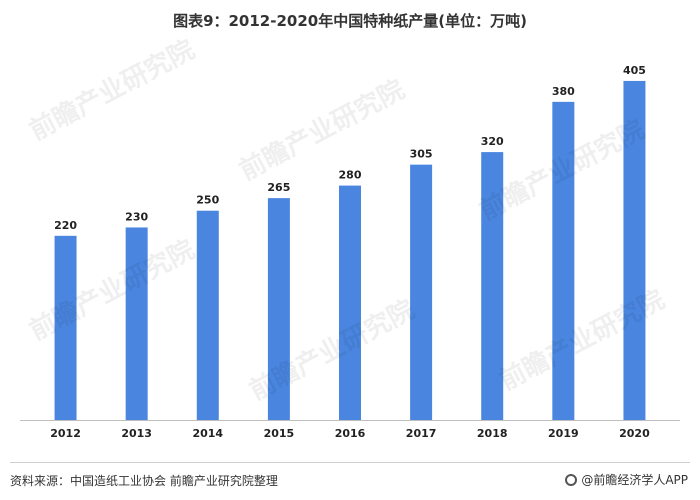 Image resolution: width=700 pixels, height=500 pixels. Describe the element at coordinates (634, 480) in the screenshot. I see `brand-label: @前瞻经济学人APP` at that location.